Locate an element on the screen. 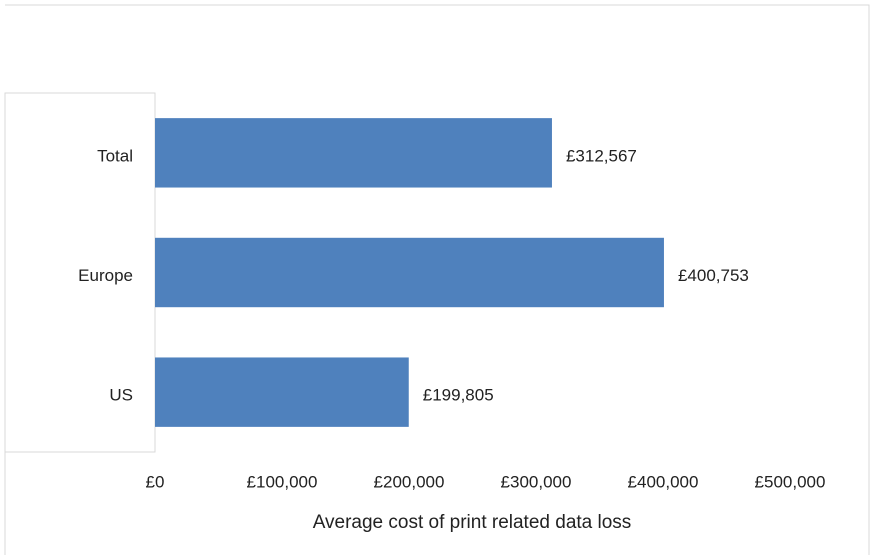  data-label: £312,567 is located at coordinates (601, 155).